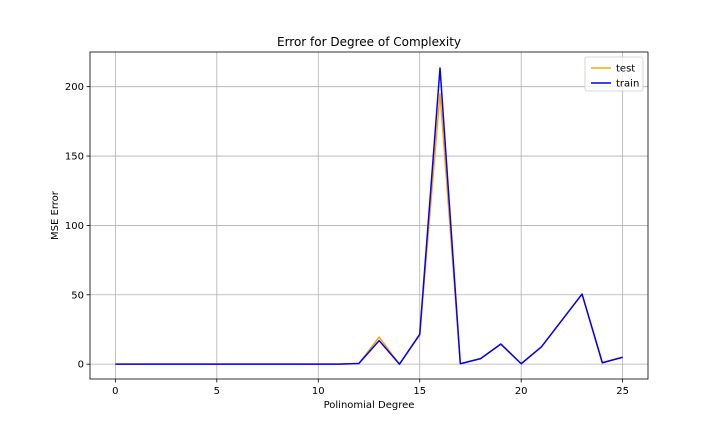 Image resolution: width=720 pixels, height=432 pixels. What do you see at coordinates (614, 74) in the screenshot?
I see `legend: test train` at bounding box center [614, 74].